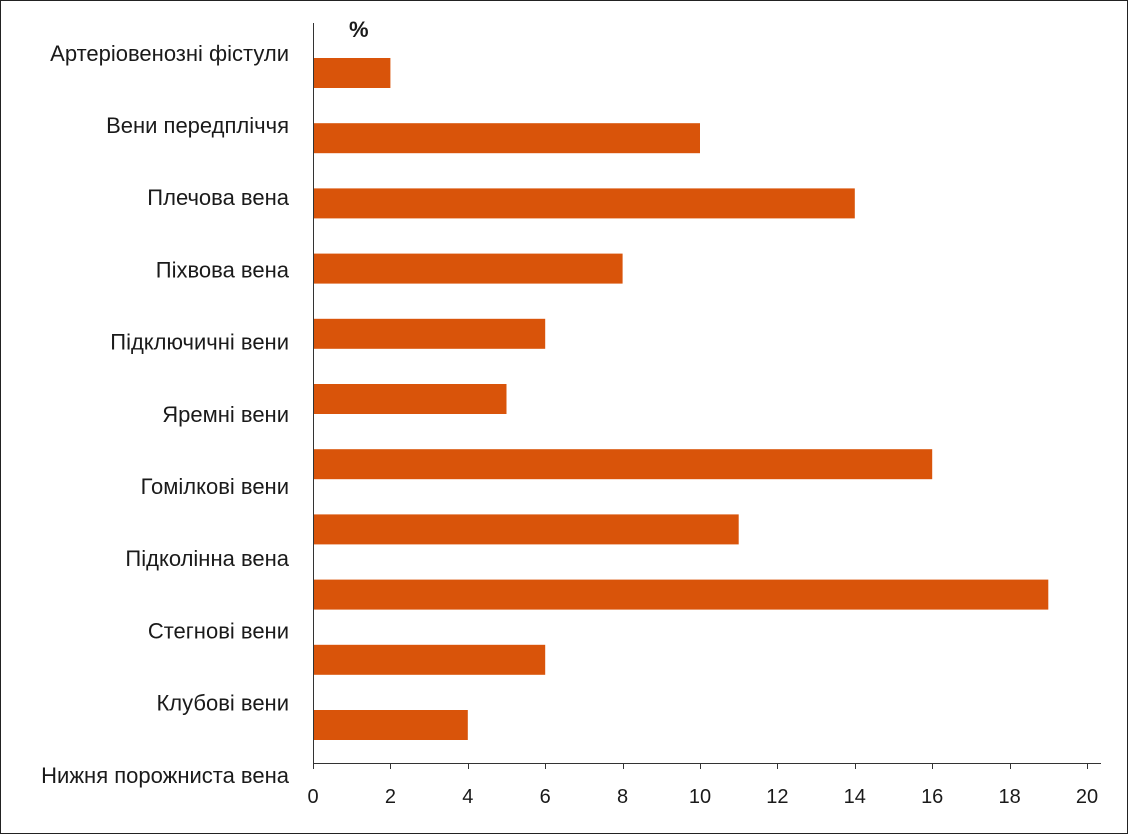  I want to click on category-label-3: Плечова вена, so click(218, 197).